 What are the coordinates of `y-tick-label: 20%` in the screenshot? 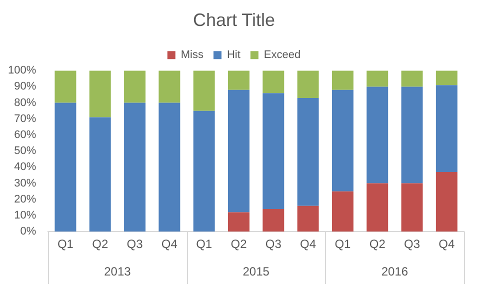 It's located at (25, 199).